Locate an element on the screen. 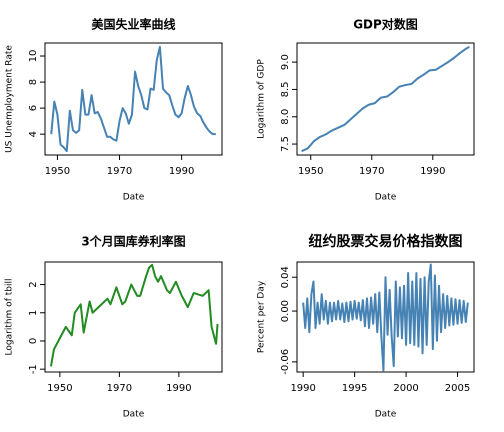  y-axis-label: Percent per Day is located at coordinates (262, 316).